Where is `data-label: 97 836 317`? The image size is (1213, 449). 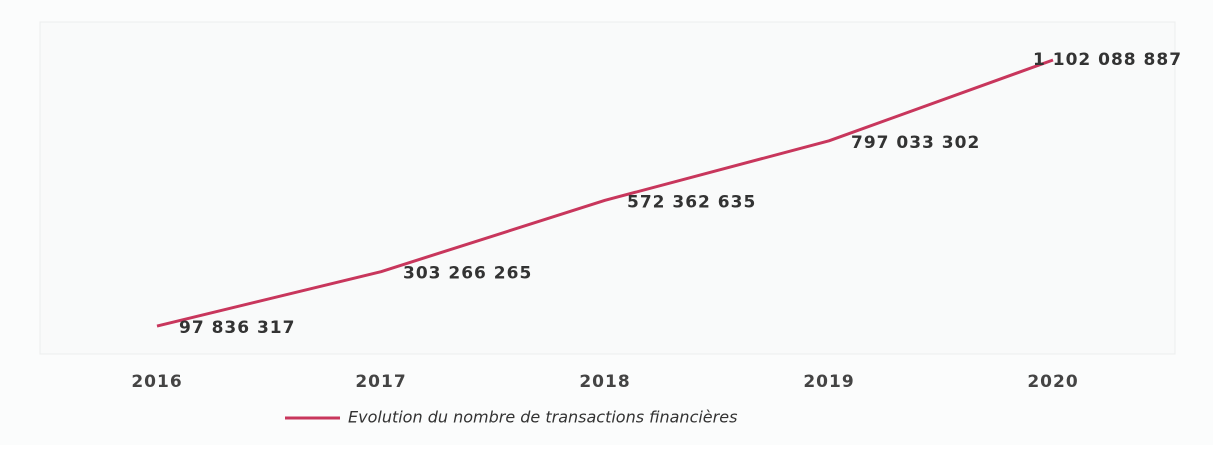
data-label: 97 836 317 is located at coordinates (237, 328).